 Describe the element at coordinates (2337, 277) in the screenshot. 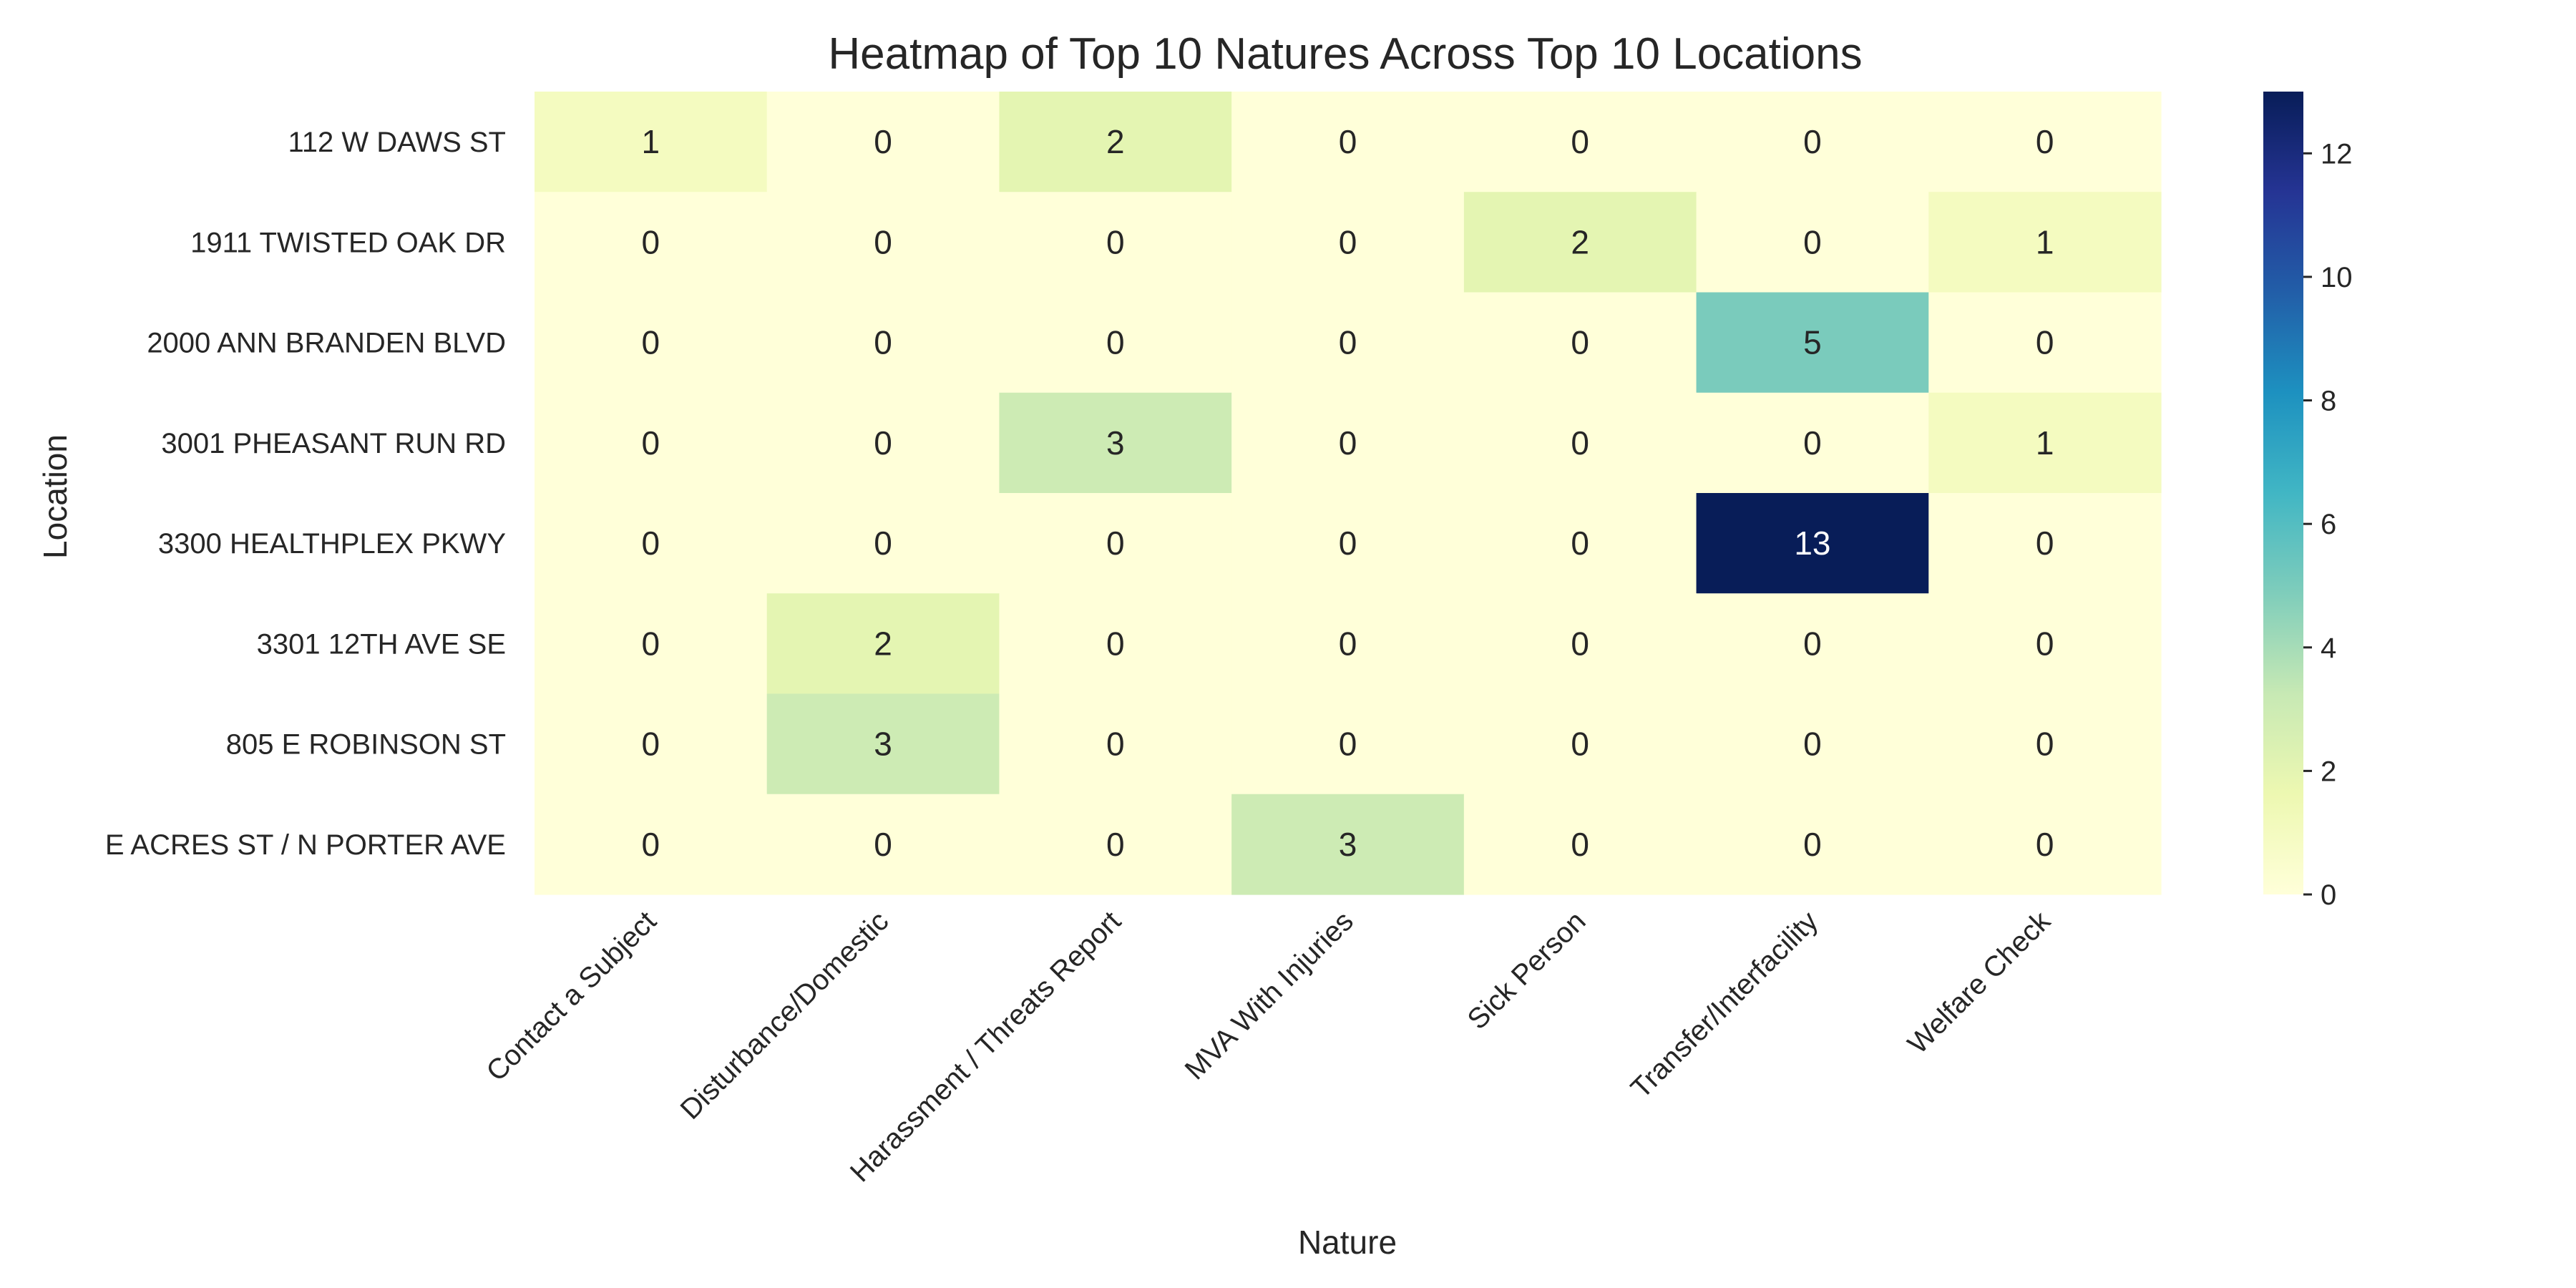

I see `colorbar-tick-label: 10` at that location.